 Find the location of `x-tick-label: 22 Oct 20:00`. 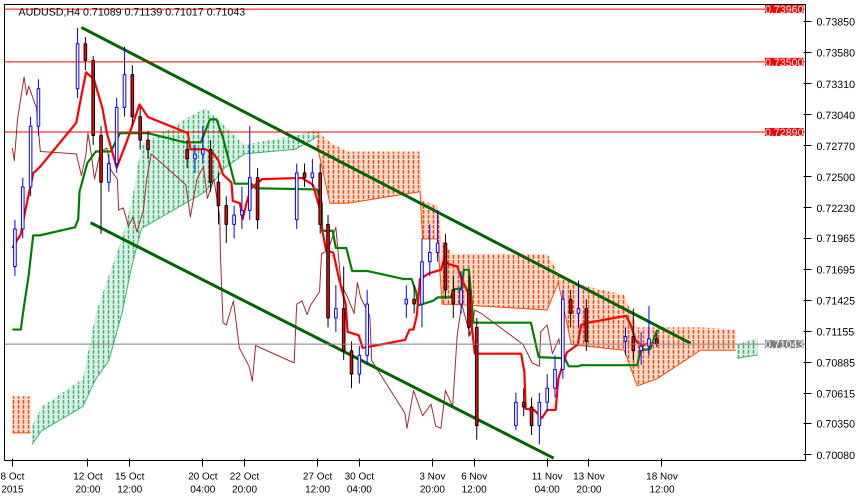

x-tick-label: 22 Oct 20:00 is located at coordinates (245, 484).